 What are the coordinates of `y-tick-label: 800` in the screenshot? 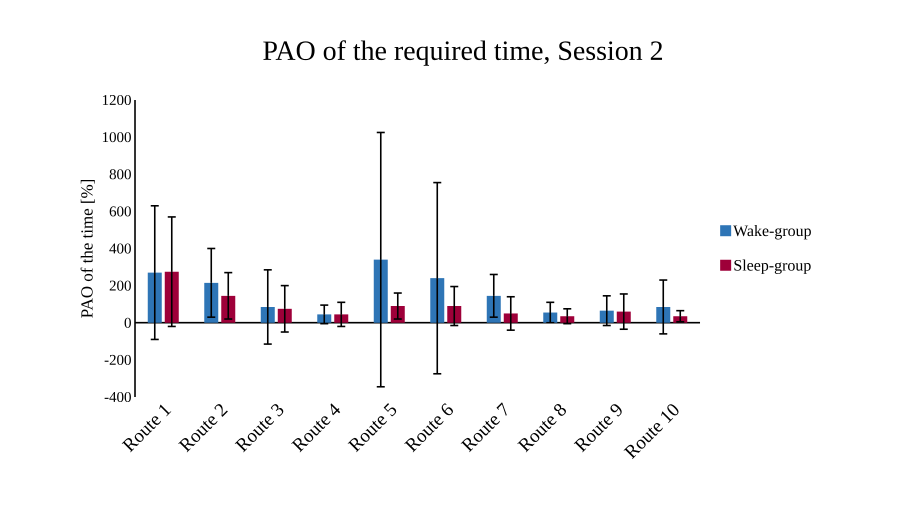 It's located at (120, 174).